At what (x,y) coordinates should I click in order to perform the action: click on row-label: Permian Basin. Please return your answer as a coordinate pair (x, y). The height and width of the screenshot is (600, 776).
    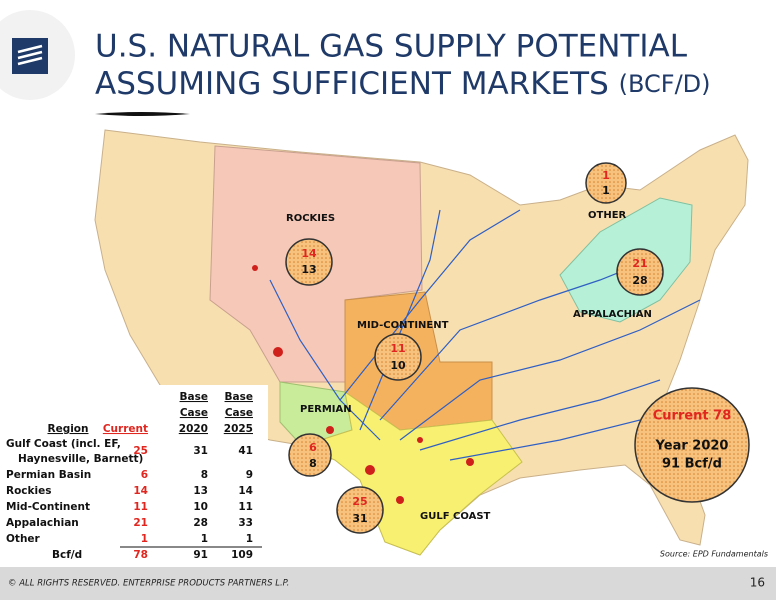
    Looking at the image, I should click on (48, 475).